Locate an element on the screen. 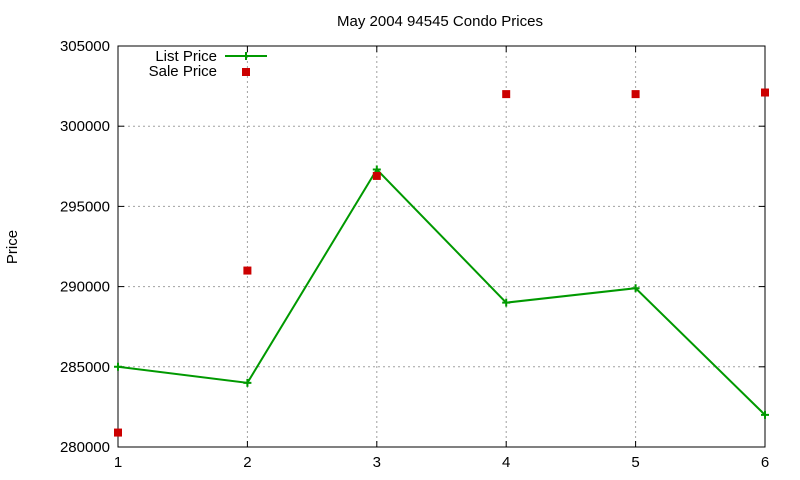 This screenshot has height=480, width=800. legend-marker-list-price is located at coordinates (246, 56).